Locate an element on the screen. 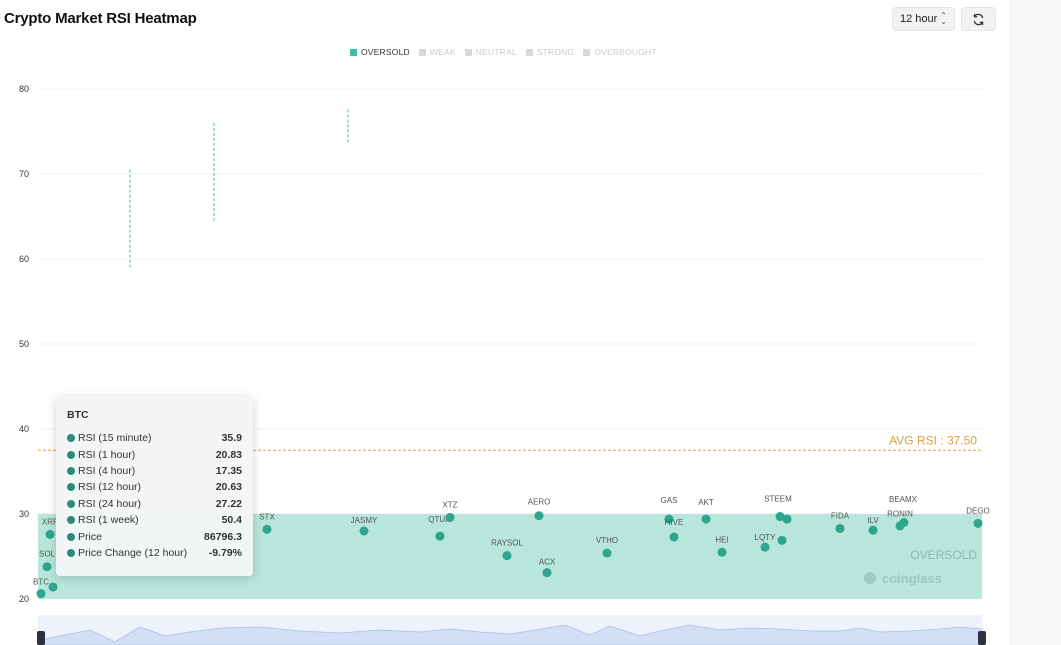 The image size is (1061, 645). period-select: 12 hour ⌃ ⌄ is located at coordinates (923, 19).